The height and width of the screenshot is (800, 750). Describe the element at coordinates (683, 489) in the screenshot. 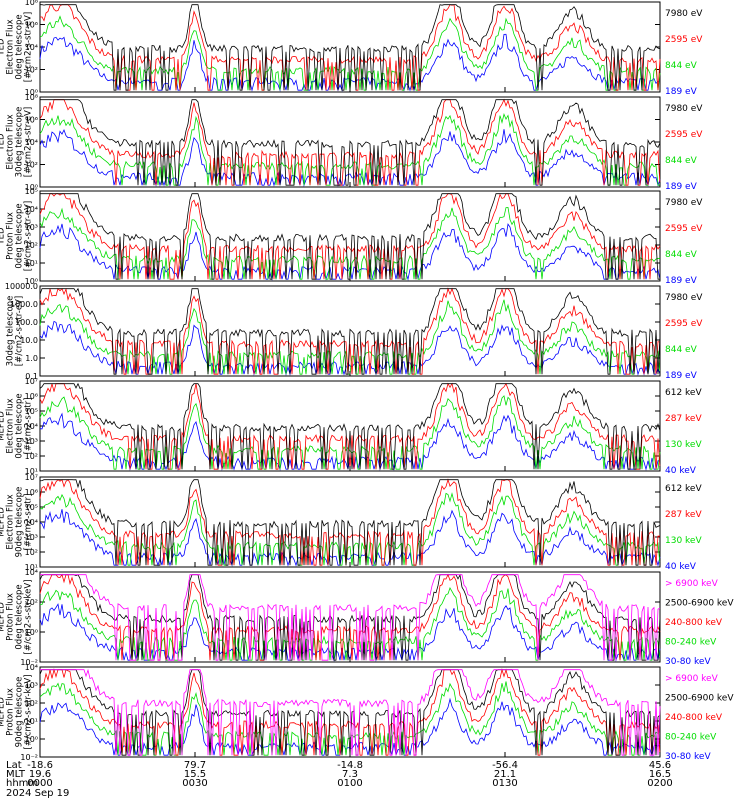

I see `legend-entry: 612 keV` at that location.